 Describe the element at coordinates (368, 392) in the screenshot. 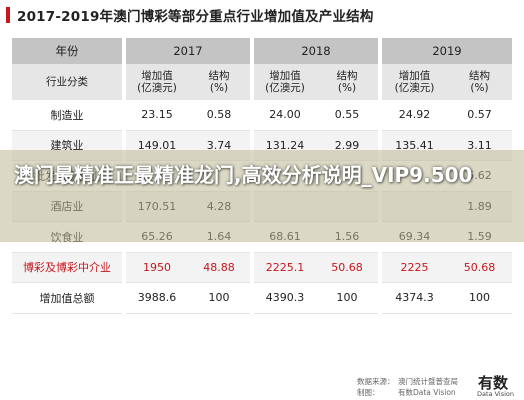

I see `made-by-label: 制图：` at that location.